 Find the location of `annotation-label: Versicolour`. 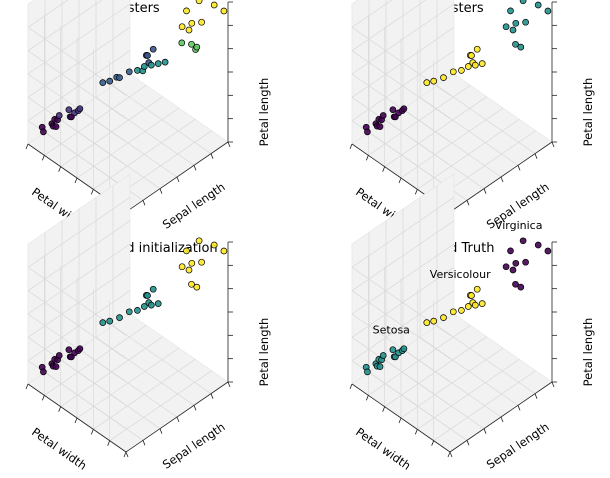

annotation-label: Versicolour is located at coordinates (460, 274).